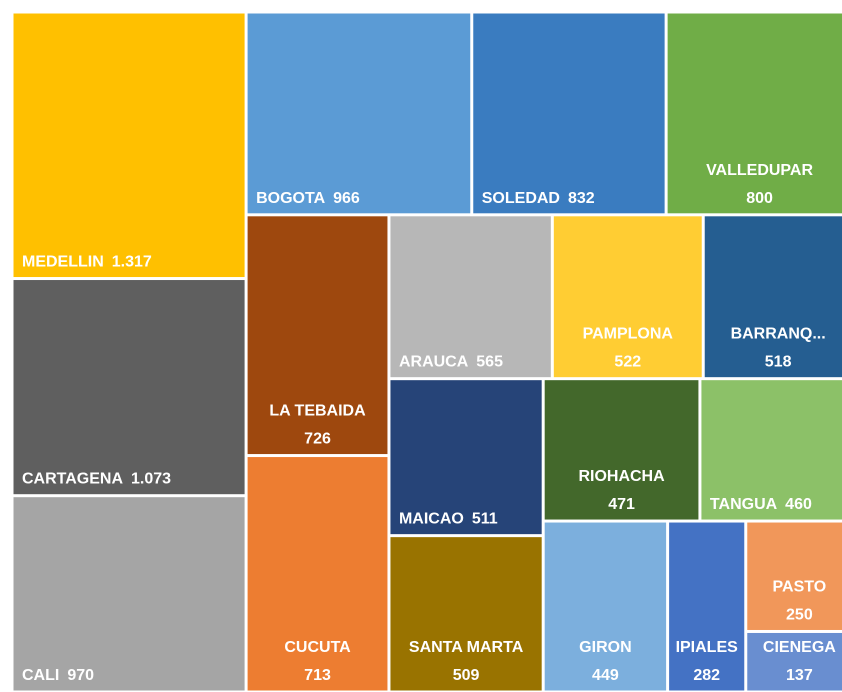 Image resolution: width=842 pixels, height=692 pixels. What do you see at coordinates (63, 262) in the screenshot?
I see `tile-name: MEDELLIN` at bounding box center [63, 262].